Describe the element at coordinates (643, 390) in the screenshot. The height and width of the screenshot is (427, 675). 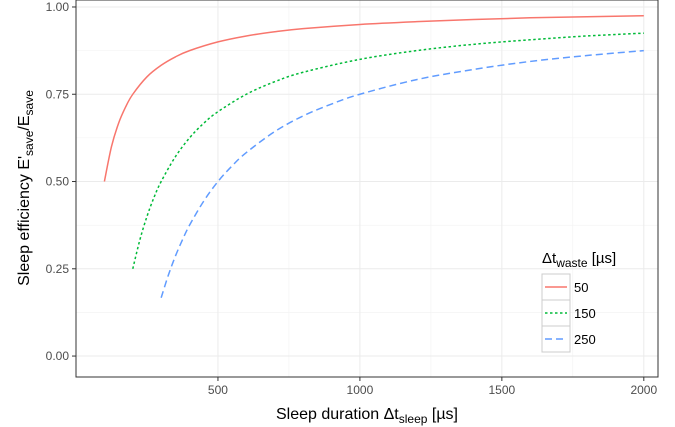
I see `x-tick-label: 2000` at that location.